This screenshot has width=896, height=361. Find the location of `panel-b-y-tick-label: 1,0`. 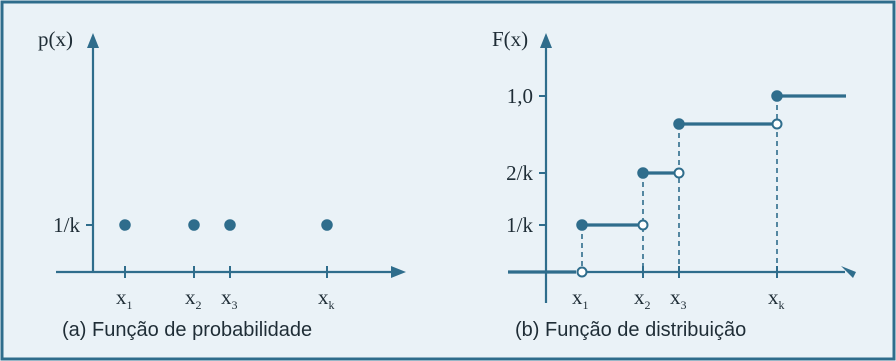

panel-b-y-tick-label: 1,0 is located at coordinates (520, 96).